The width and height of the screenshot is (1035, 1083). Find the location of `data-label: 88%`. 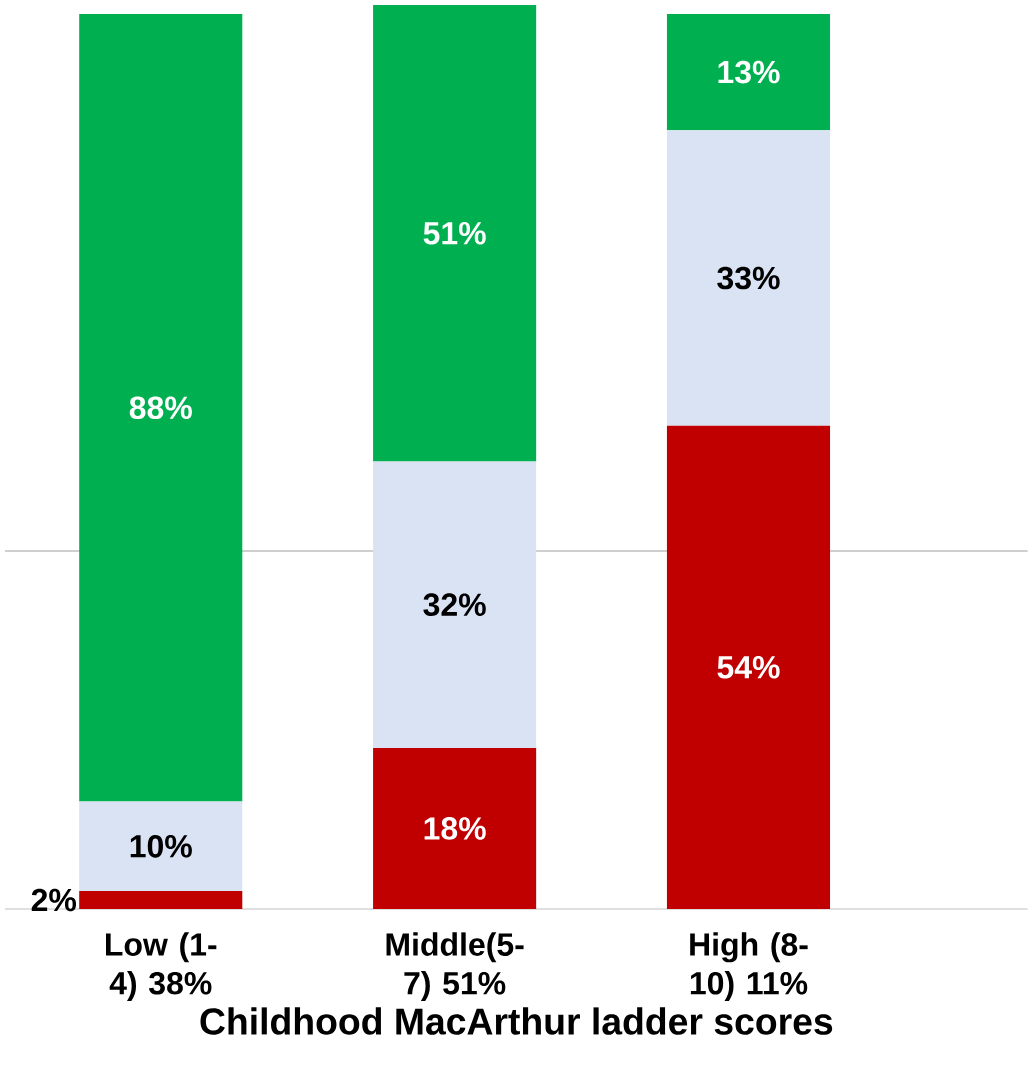

data-label: 88% is located at coordinates (160, 408).